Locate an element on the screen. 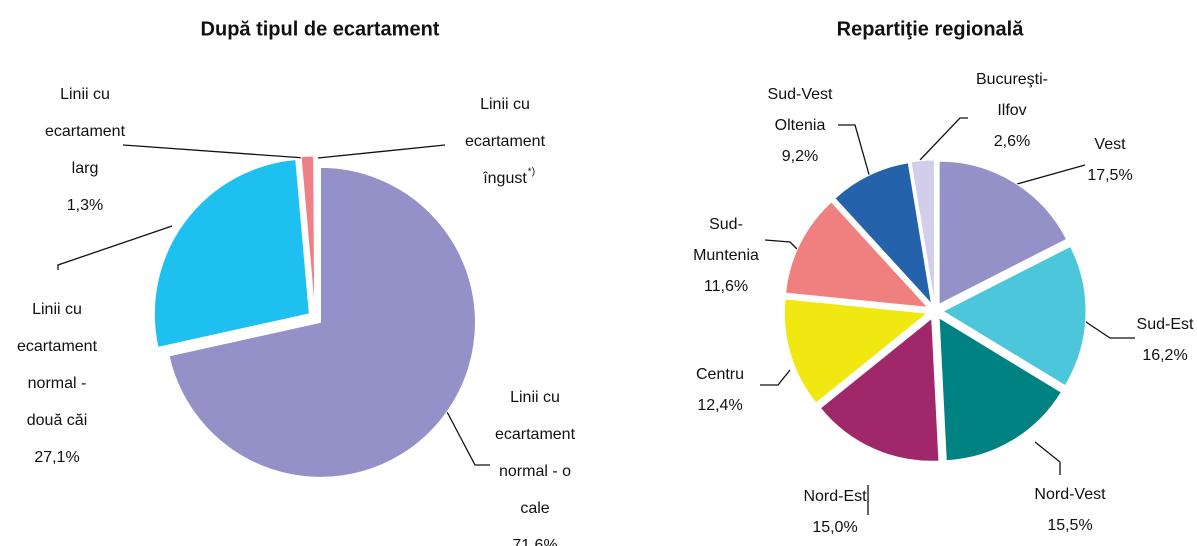  slice-label: normal - is located at coordinates (57, 383).